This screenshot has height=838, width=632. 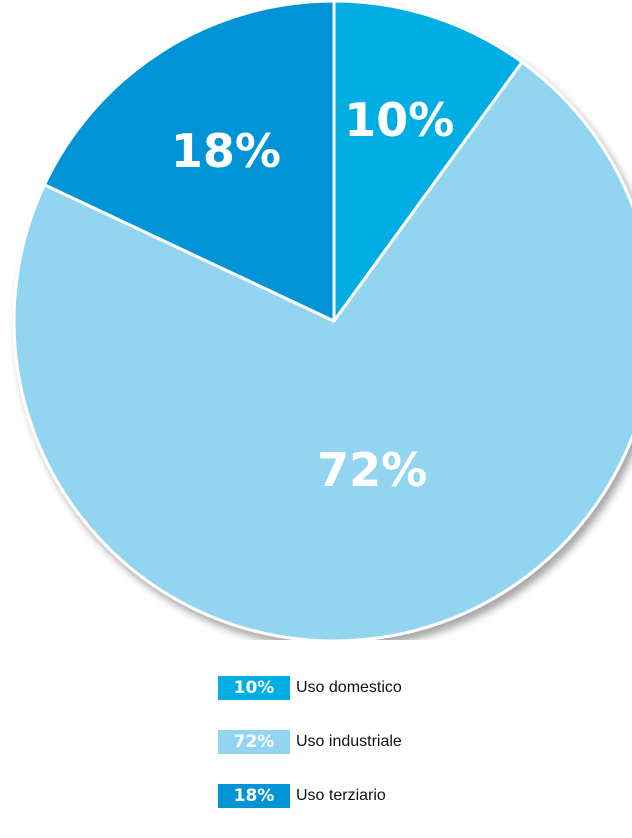 I want to click on pie-slice-label: 10%, so click(x=399, y=120).